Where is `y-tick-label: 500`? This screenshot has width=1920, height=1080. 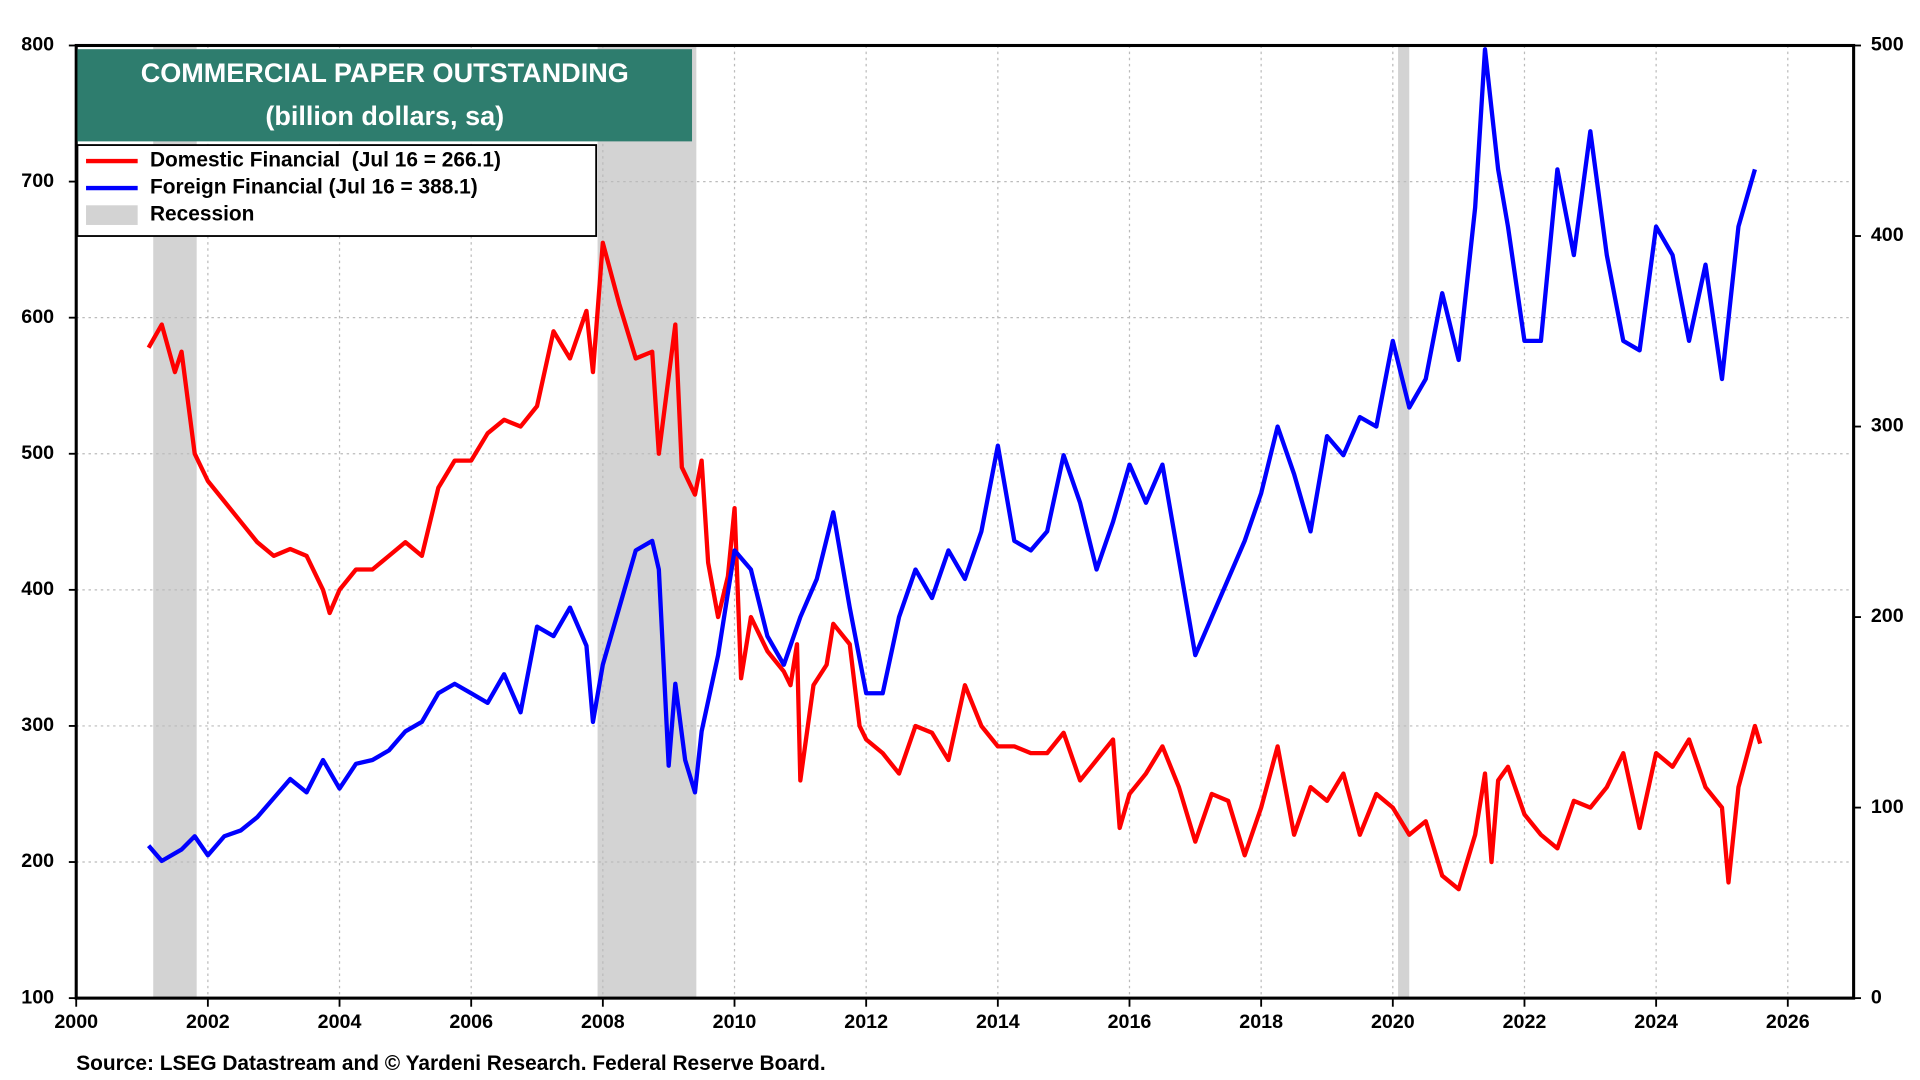 y-tick-label: 500 is located at coordinates (37, 453).